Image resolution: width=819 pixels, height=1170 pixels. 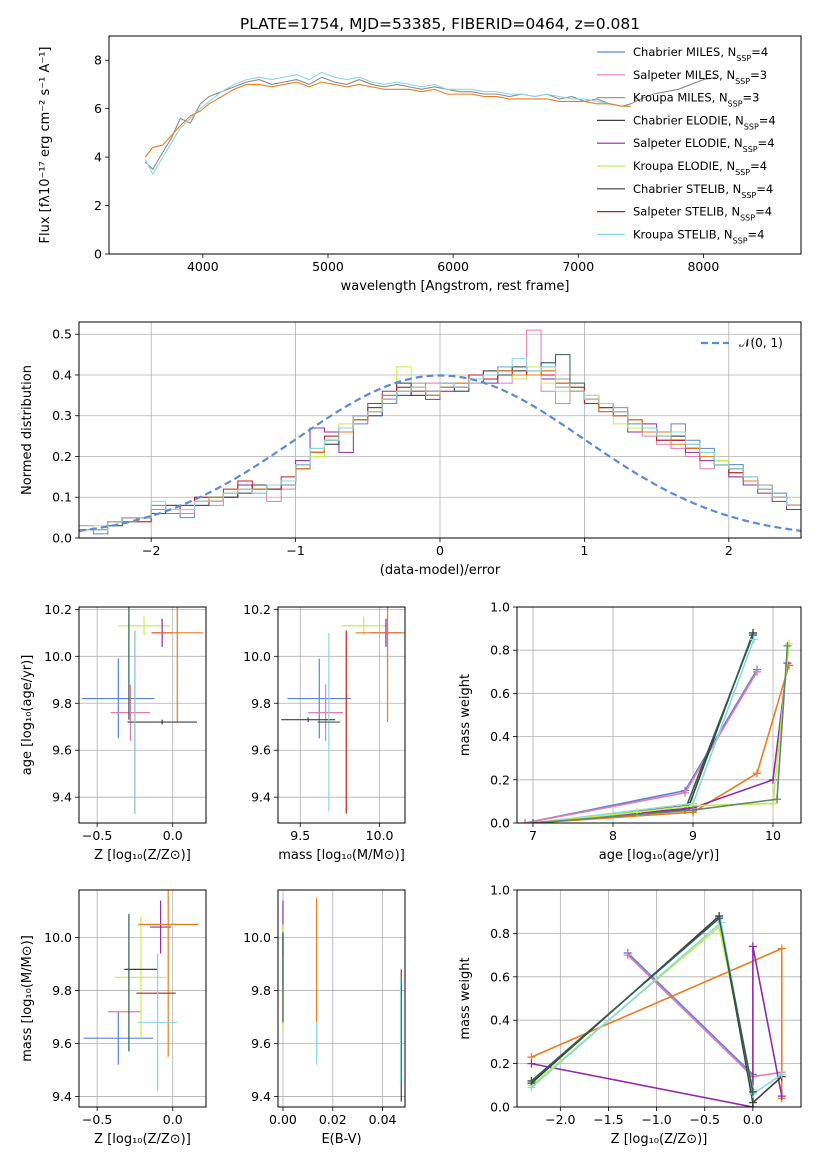 I want to click on x-tick-label: −1, so click(x=295, y=550).